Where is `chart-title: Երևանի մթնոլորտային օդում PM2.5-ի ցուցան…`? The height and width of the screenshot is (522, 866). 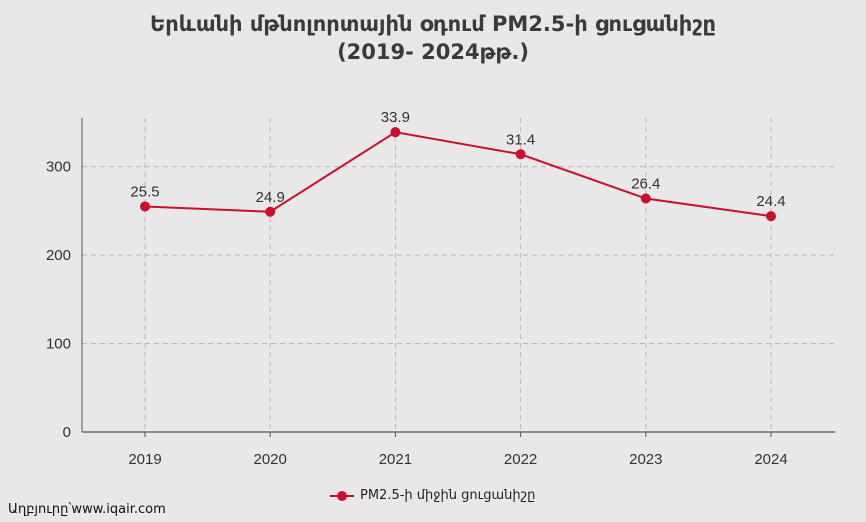 chart-title: Երևանի մթնոլորտային օդում PM2.5-ի ցուցան… is located at coordinates (433, 38).